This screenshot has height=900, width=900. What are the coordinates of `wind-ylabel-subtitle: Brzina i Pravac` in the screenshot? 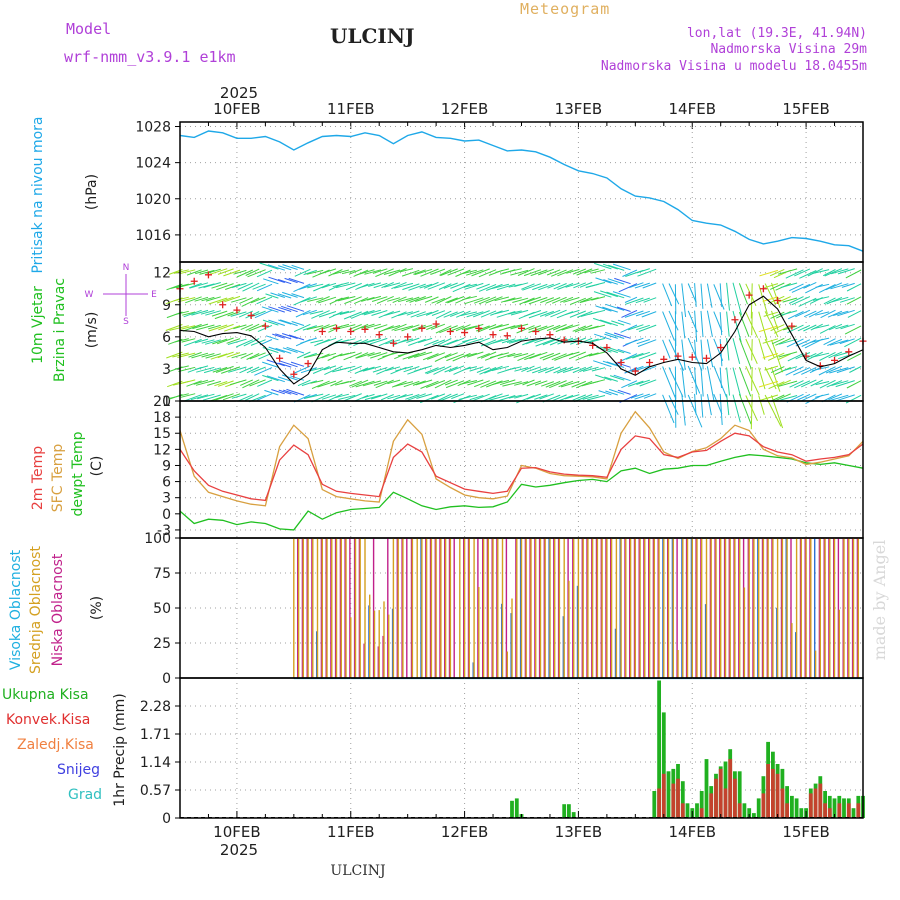 It's located at (60, 330).